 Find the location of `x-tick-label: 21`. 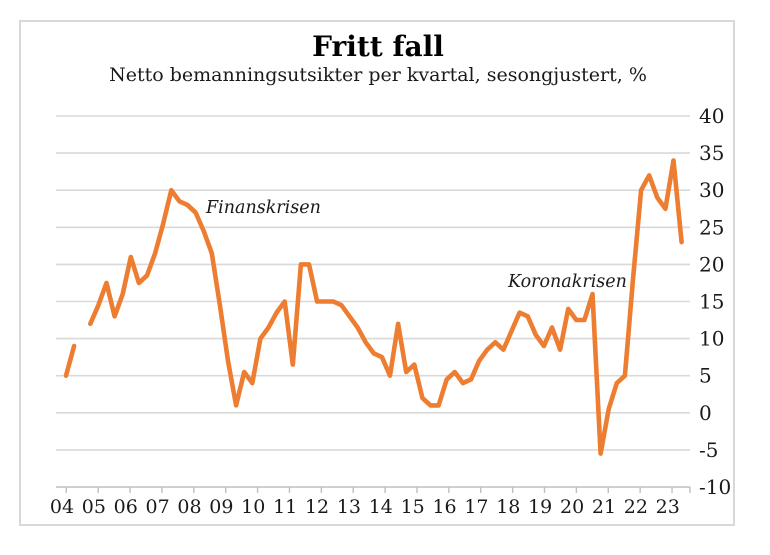

x-tick-label: 21 is located at coordinates (604, 507).